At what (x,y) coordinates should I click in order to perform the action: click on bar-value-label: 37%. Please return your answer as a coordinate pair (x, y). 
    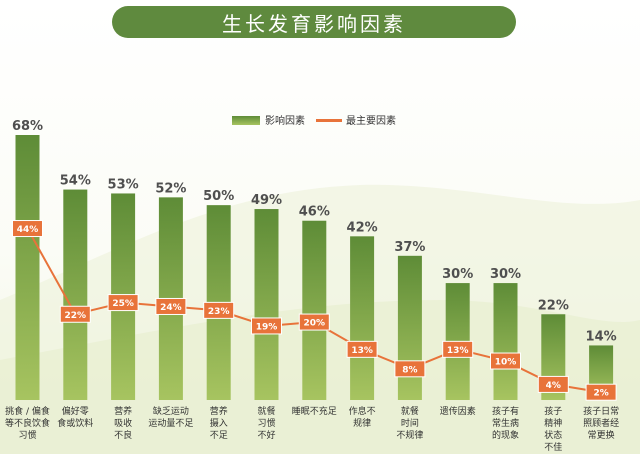
    Looking at the image, I should click on (409, 247).